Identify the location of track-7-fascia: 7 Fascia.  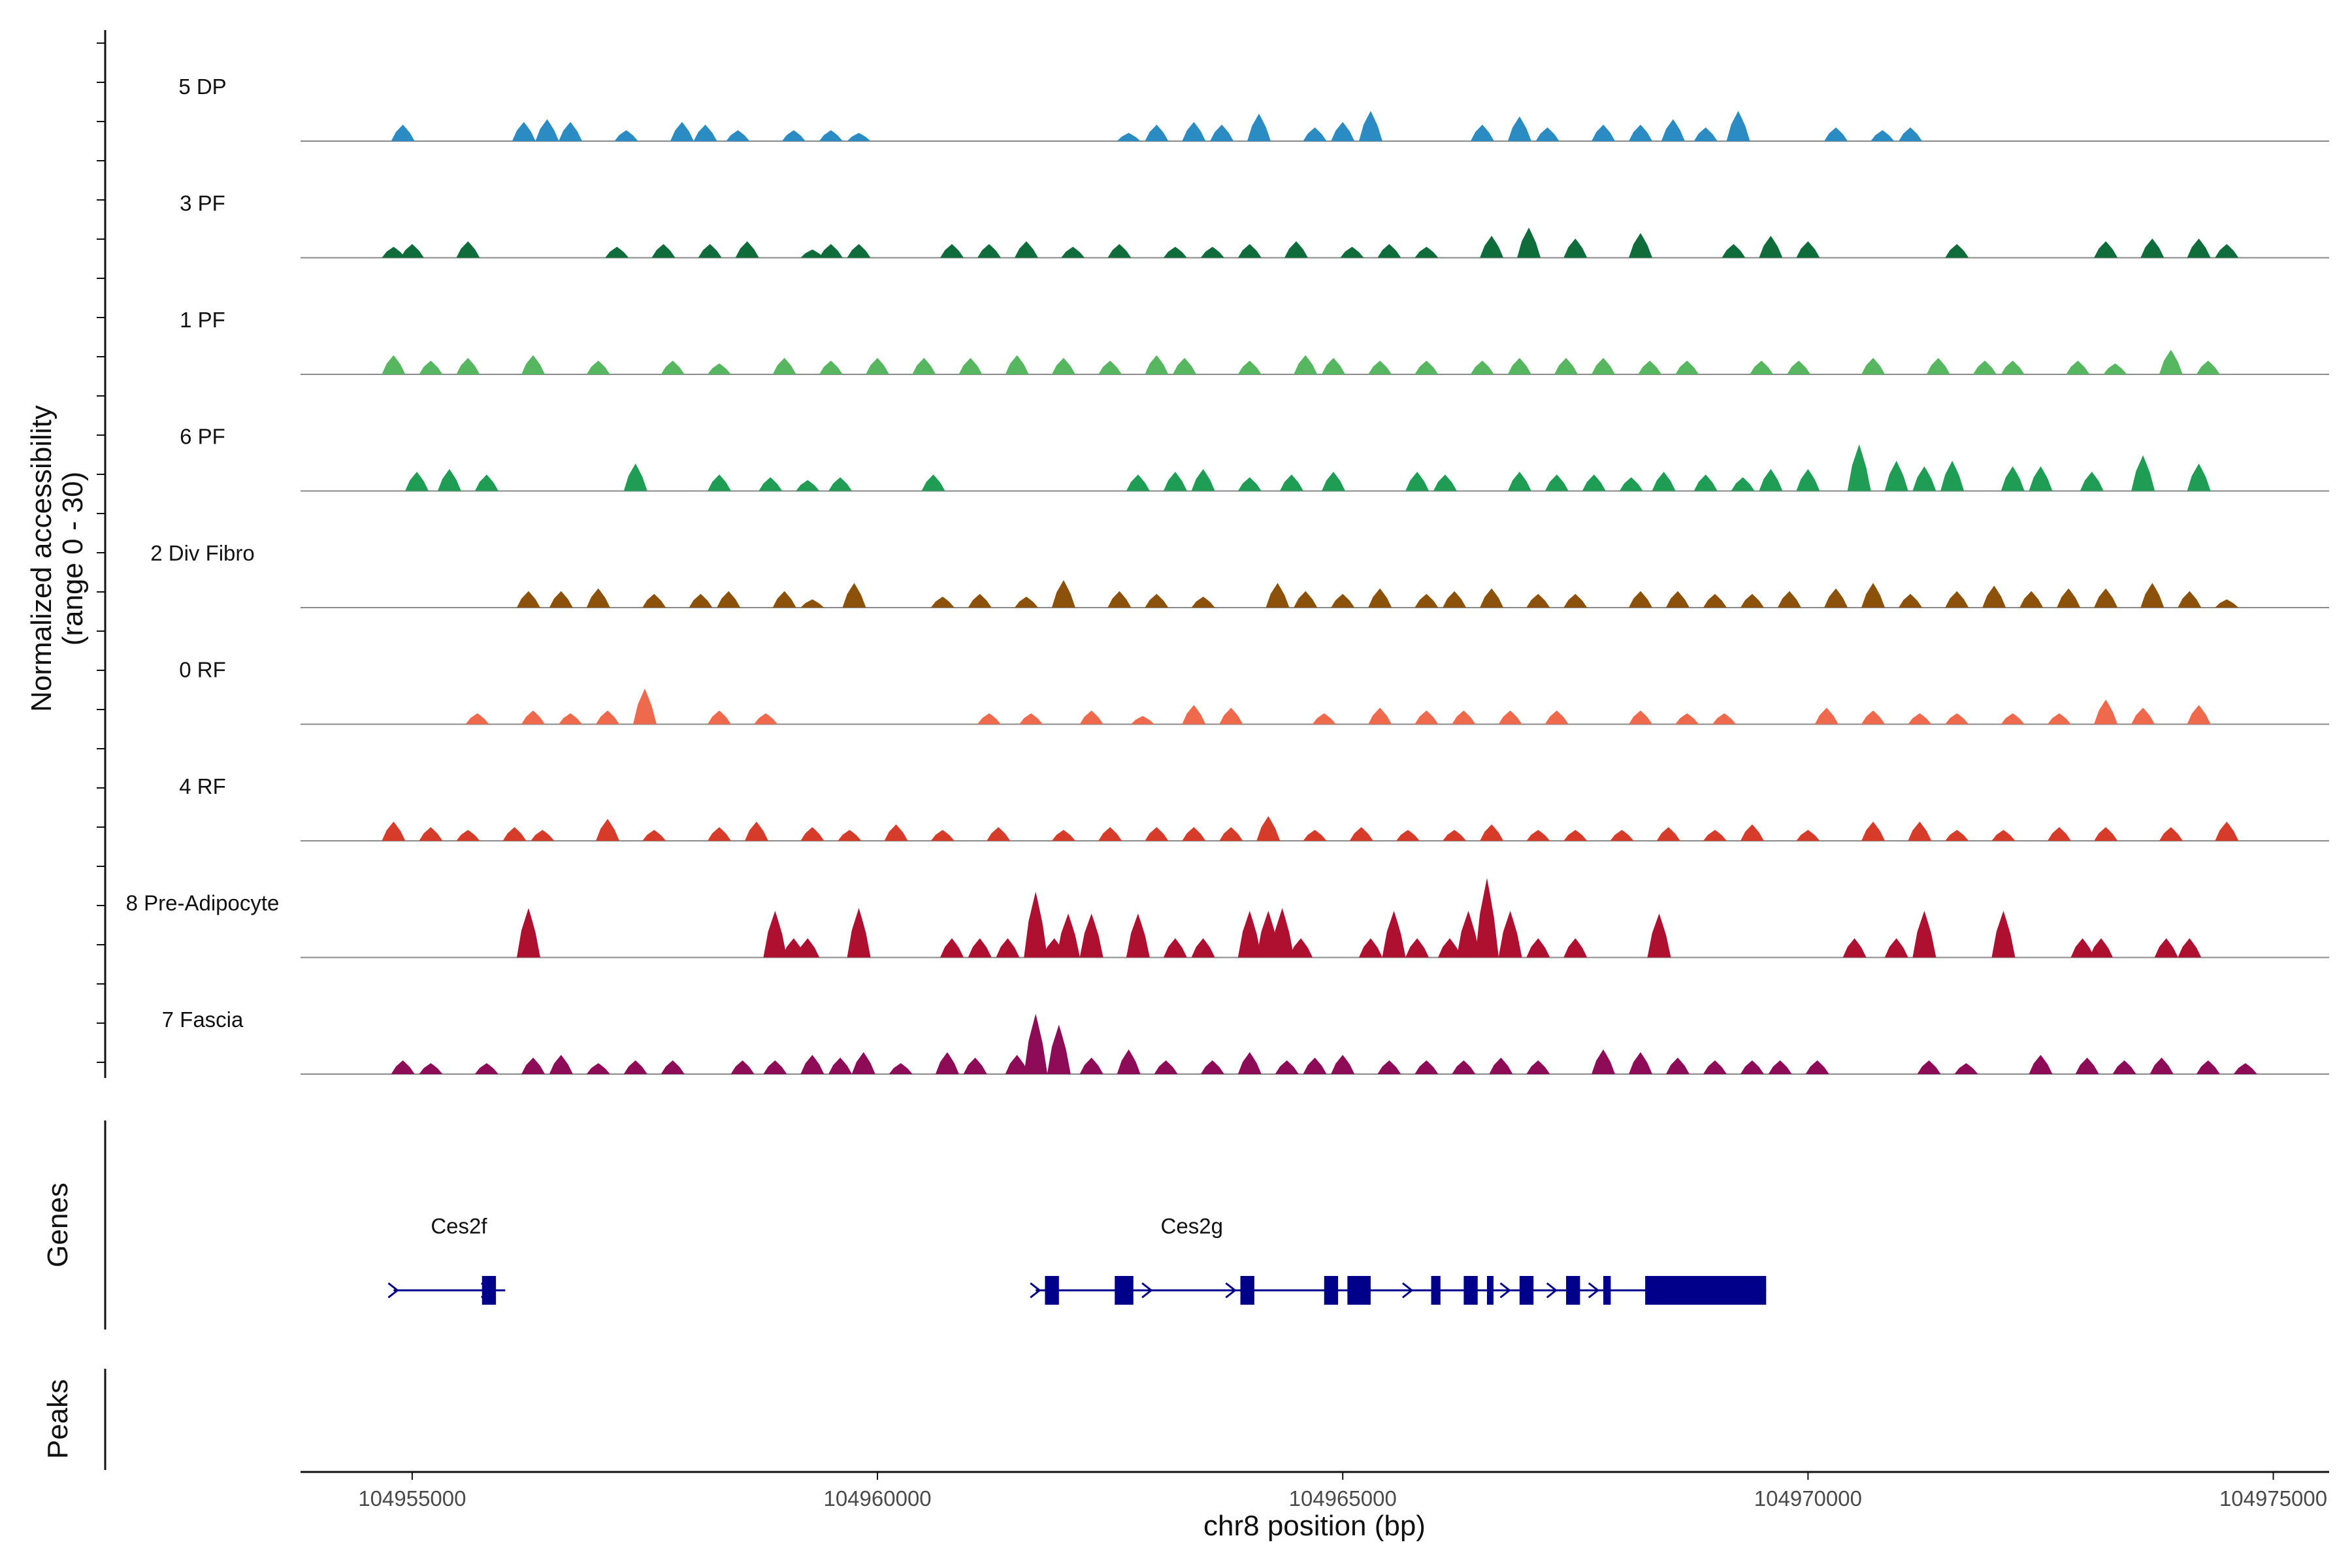
(1245, 1041).